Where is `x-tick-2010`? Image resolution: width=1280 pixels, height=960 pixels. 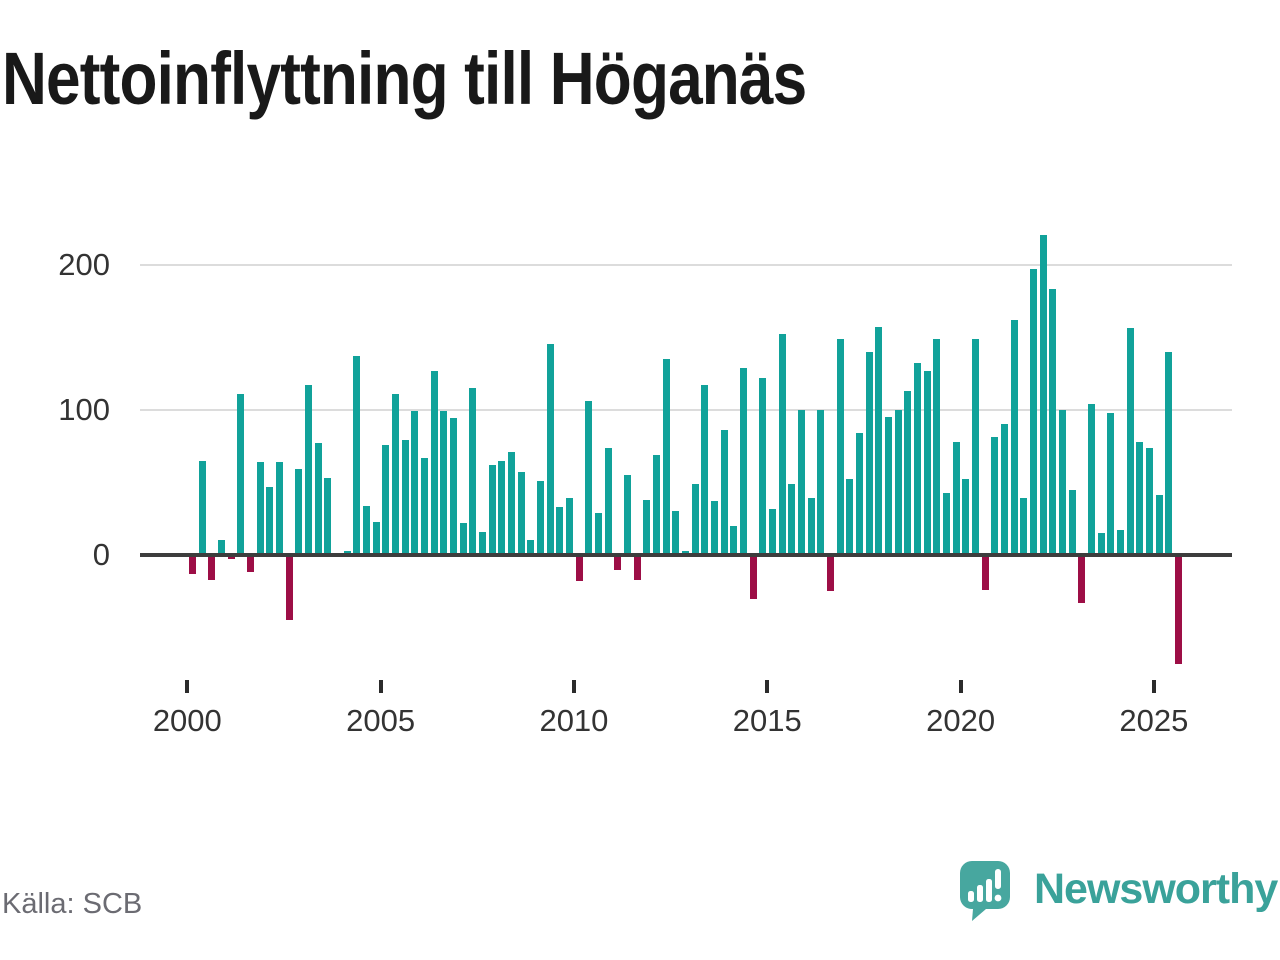 x-tick-2010 is located at coordinates (573, 686).